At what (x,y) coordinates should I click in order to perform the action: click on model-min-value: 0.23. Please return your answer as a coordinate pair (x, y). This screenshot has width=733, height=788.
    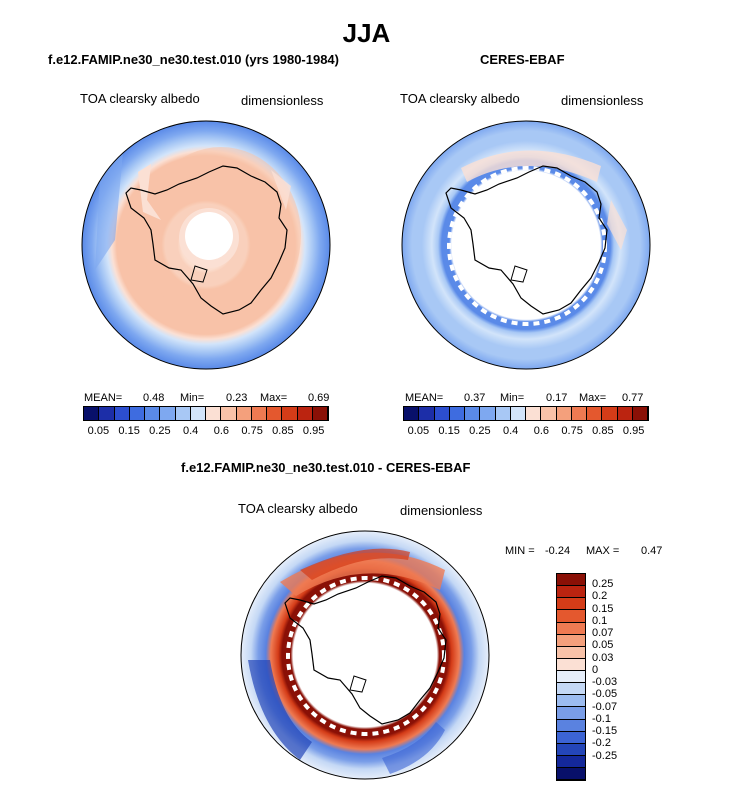
    Looking at the image, I should click on (237, 398).